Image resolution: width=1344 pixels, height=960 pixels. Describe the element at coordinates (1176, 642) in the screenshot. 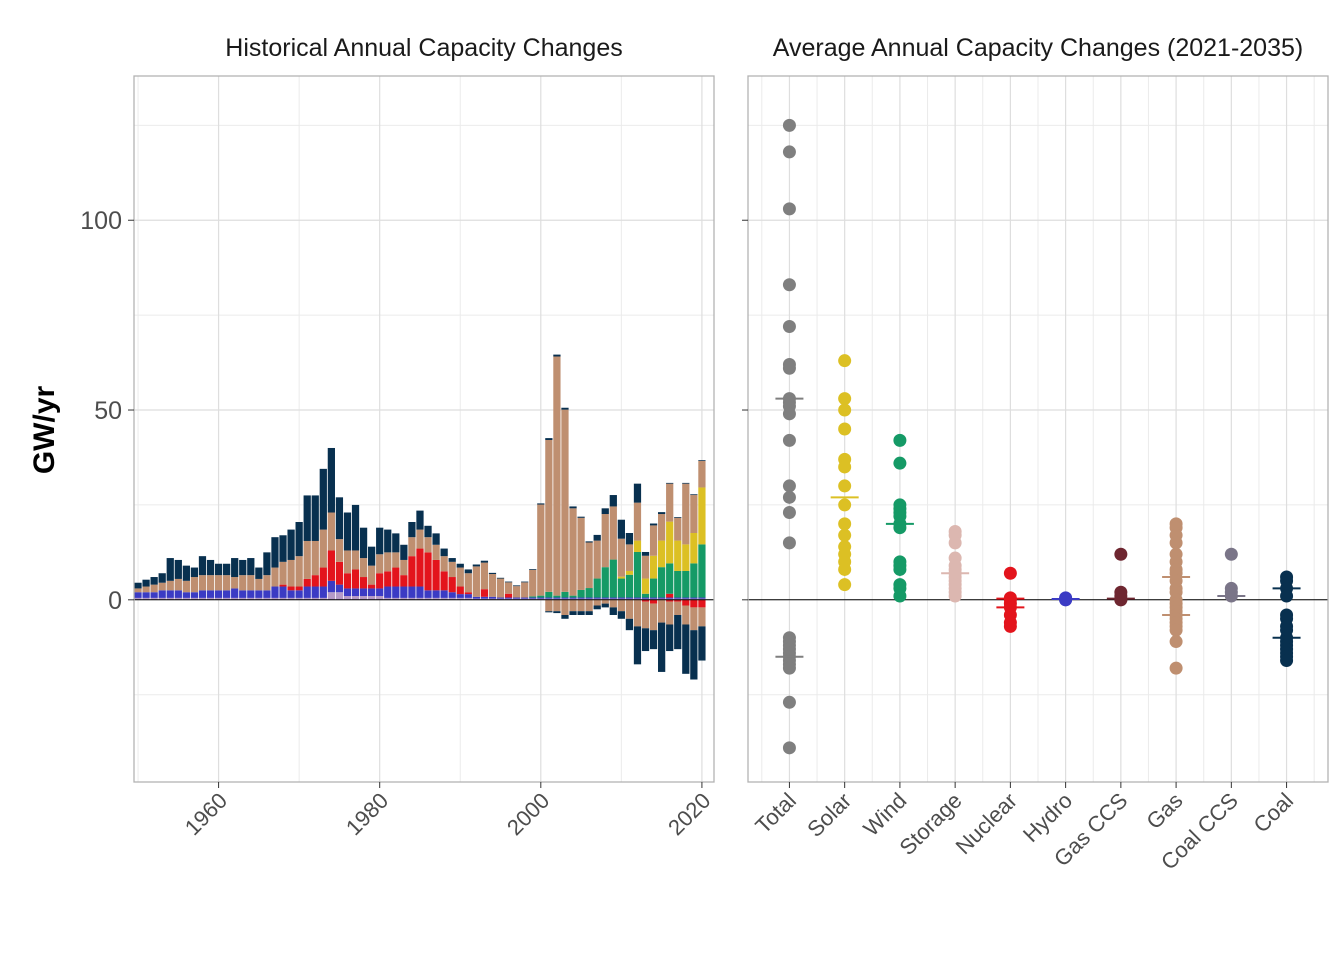

I see `point-gas` at that location.